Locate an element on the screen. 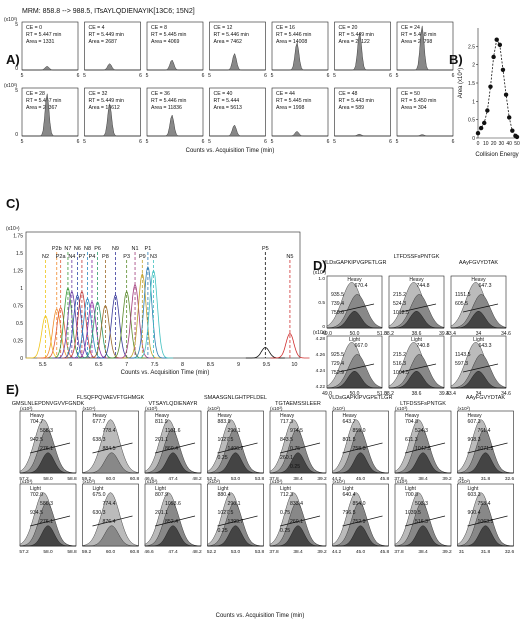  panel-e-value: 524.3 is located at coordinates (421, 431).